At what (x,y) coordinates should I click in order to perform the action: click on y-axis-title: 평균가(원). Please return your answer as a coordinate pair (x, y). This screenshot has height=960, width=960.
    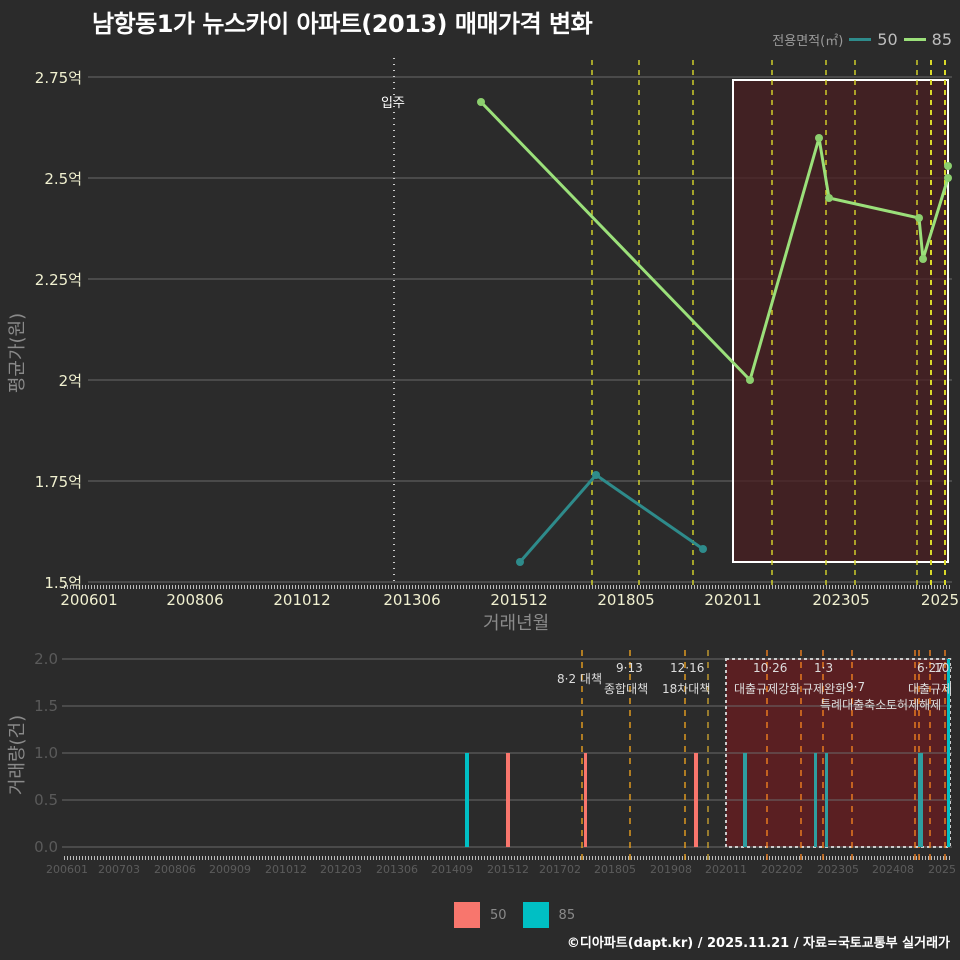
    Looking at the image, I should click on (17, 353).